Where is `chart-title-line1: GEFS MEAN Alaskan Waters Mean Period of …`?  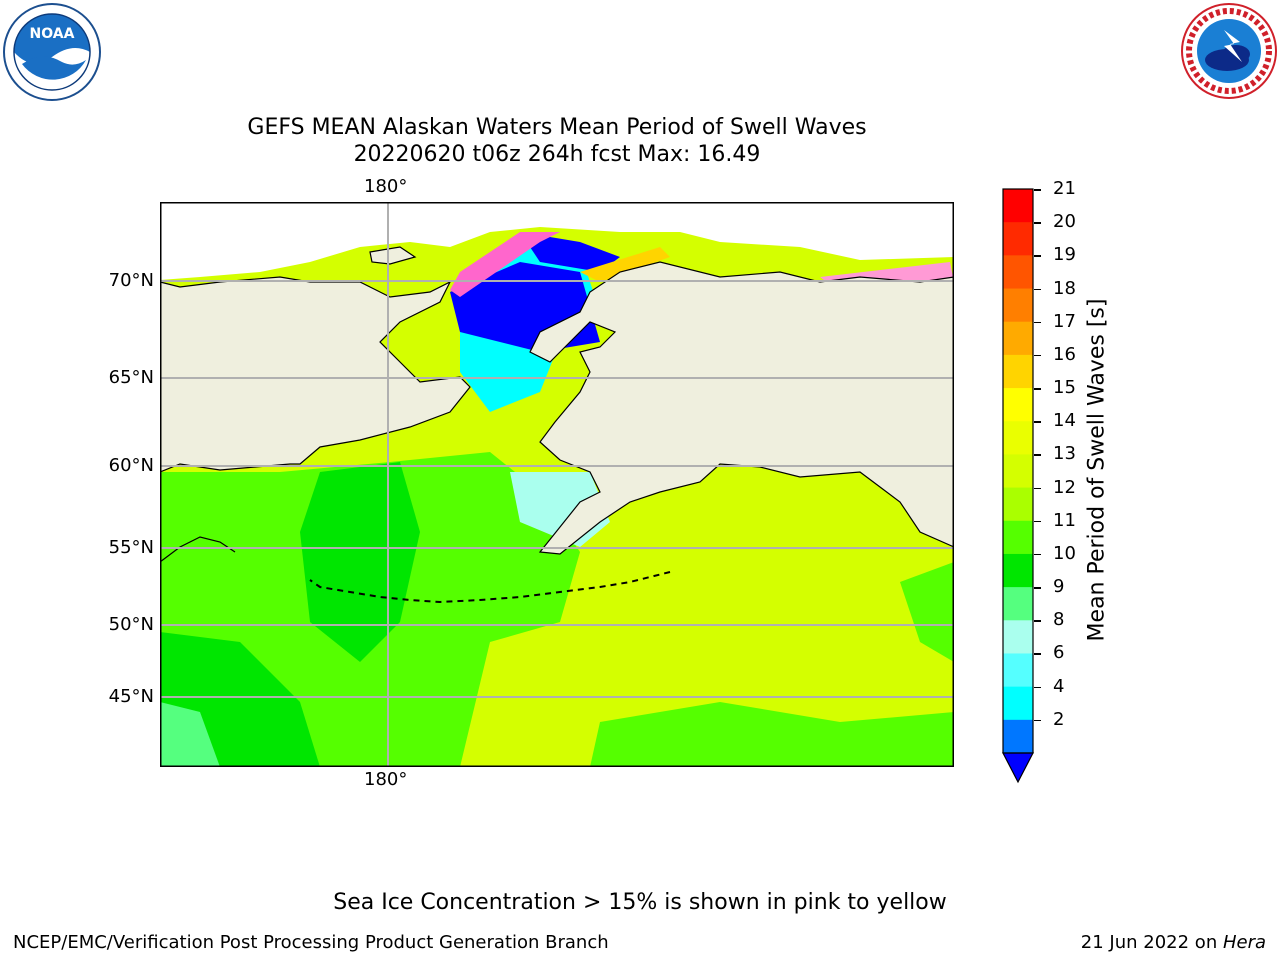
chart-title-line1: GEFS MEAN Alaskan Waters Mean Period of … is located at coordinates (557, 127).